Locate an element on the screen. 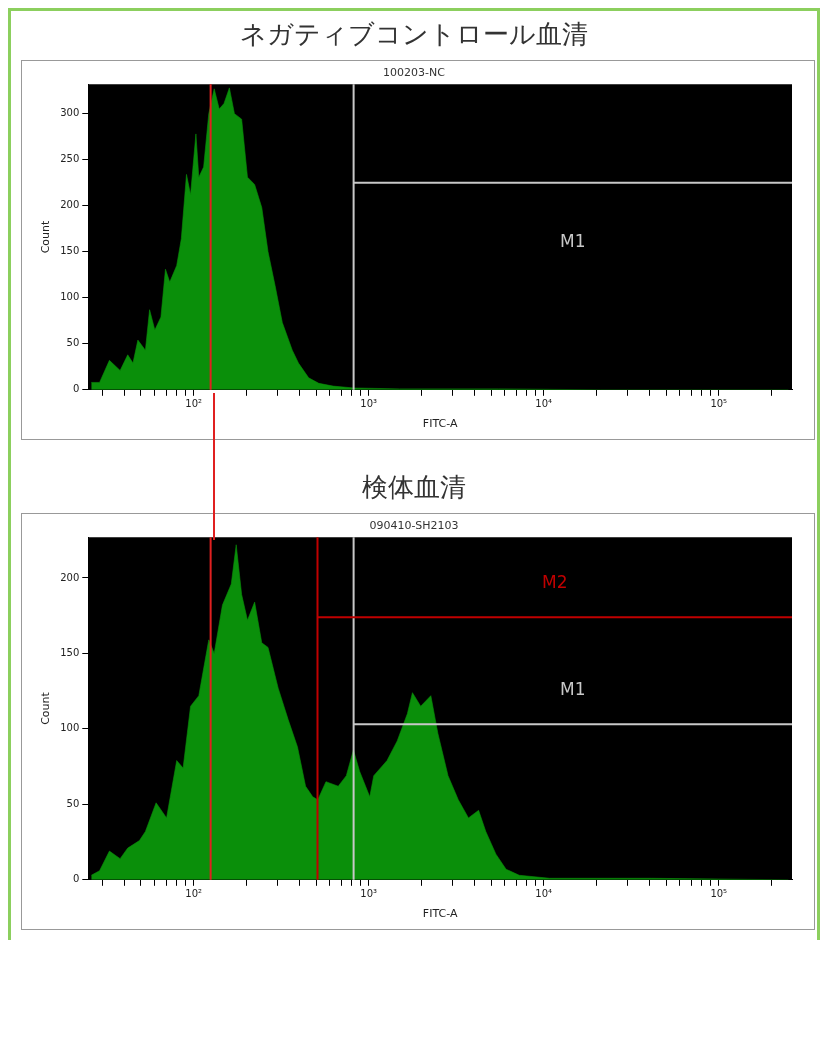 This screenshot has height=1051, width=823. chart-subtitle: 090410-SH2103 is located at coordinates (414, 526).